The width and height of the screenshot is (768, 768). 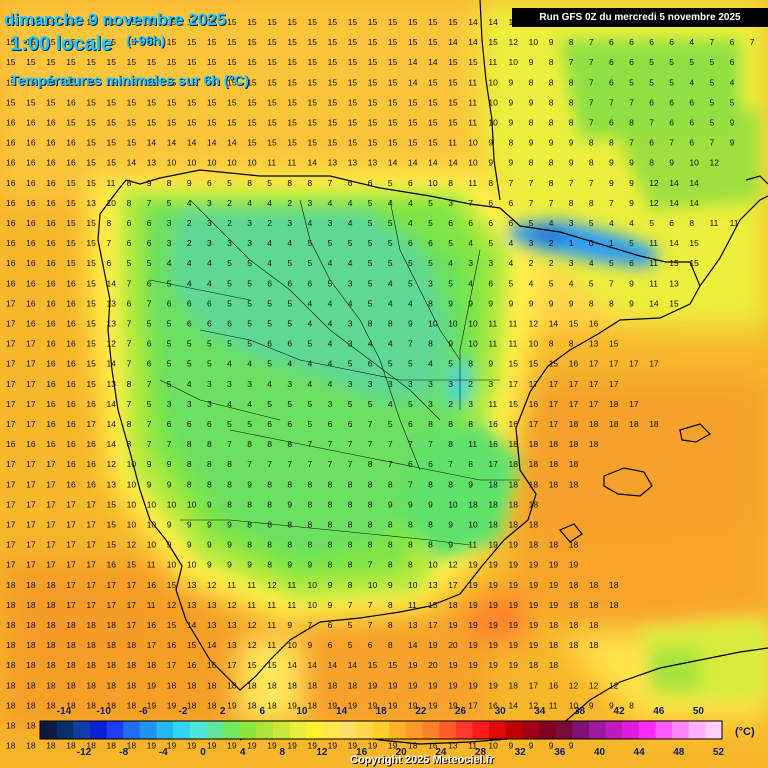 What do you see at coordinates (560, 752) in the screenshot?
I see `scale-label: 36` at bounding box center [560, 752].